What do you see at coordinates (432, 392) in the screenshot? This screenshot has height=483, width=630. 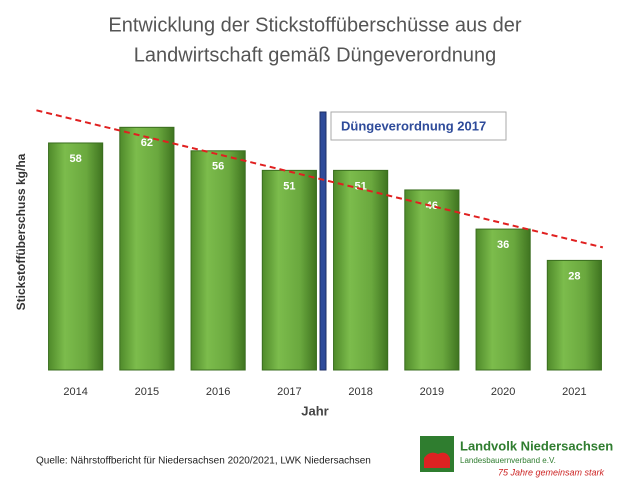 I see `x-tick-label: 2019` at bounding box center [432, 392].